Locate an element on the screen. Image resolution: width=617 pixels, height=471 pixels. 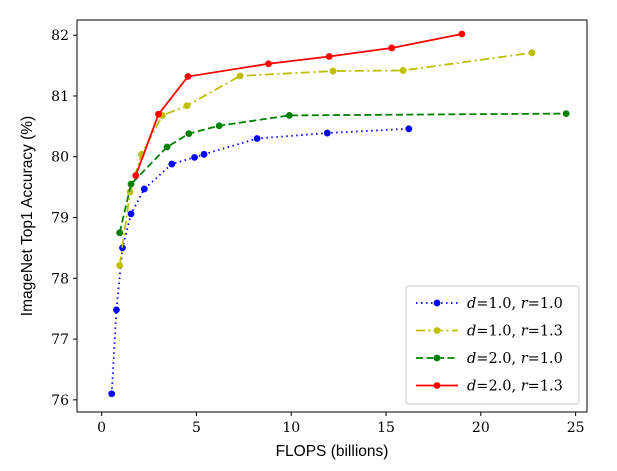
x-tick-label: 25 is located at coordinates (576, 428).